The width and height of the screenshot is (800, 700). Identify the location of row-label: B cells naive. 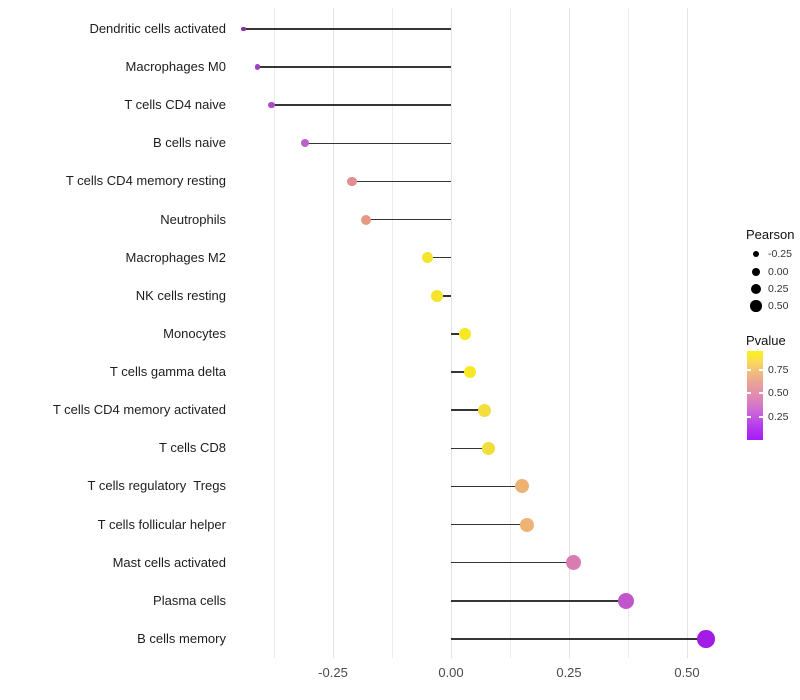
(189, 143).